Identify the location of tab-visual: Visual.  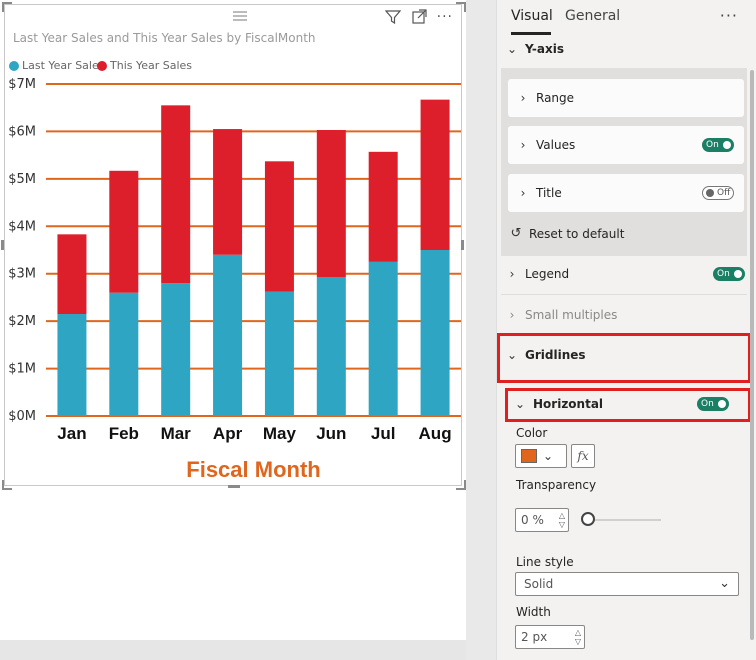
(532, 16).